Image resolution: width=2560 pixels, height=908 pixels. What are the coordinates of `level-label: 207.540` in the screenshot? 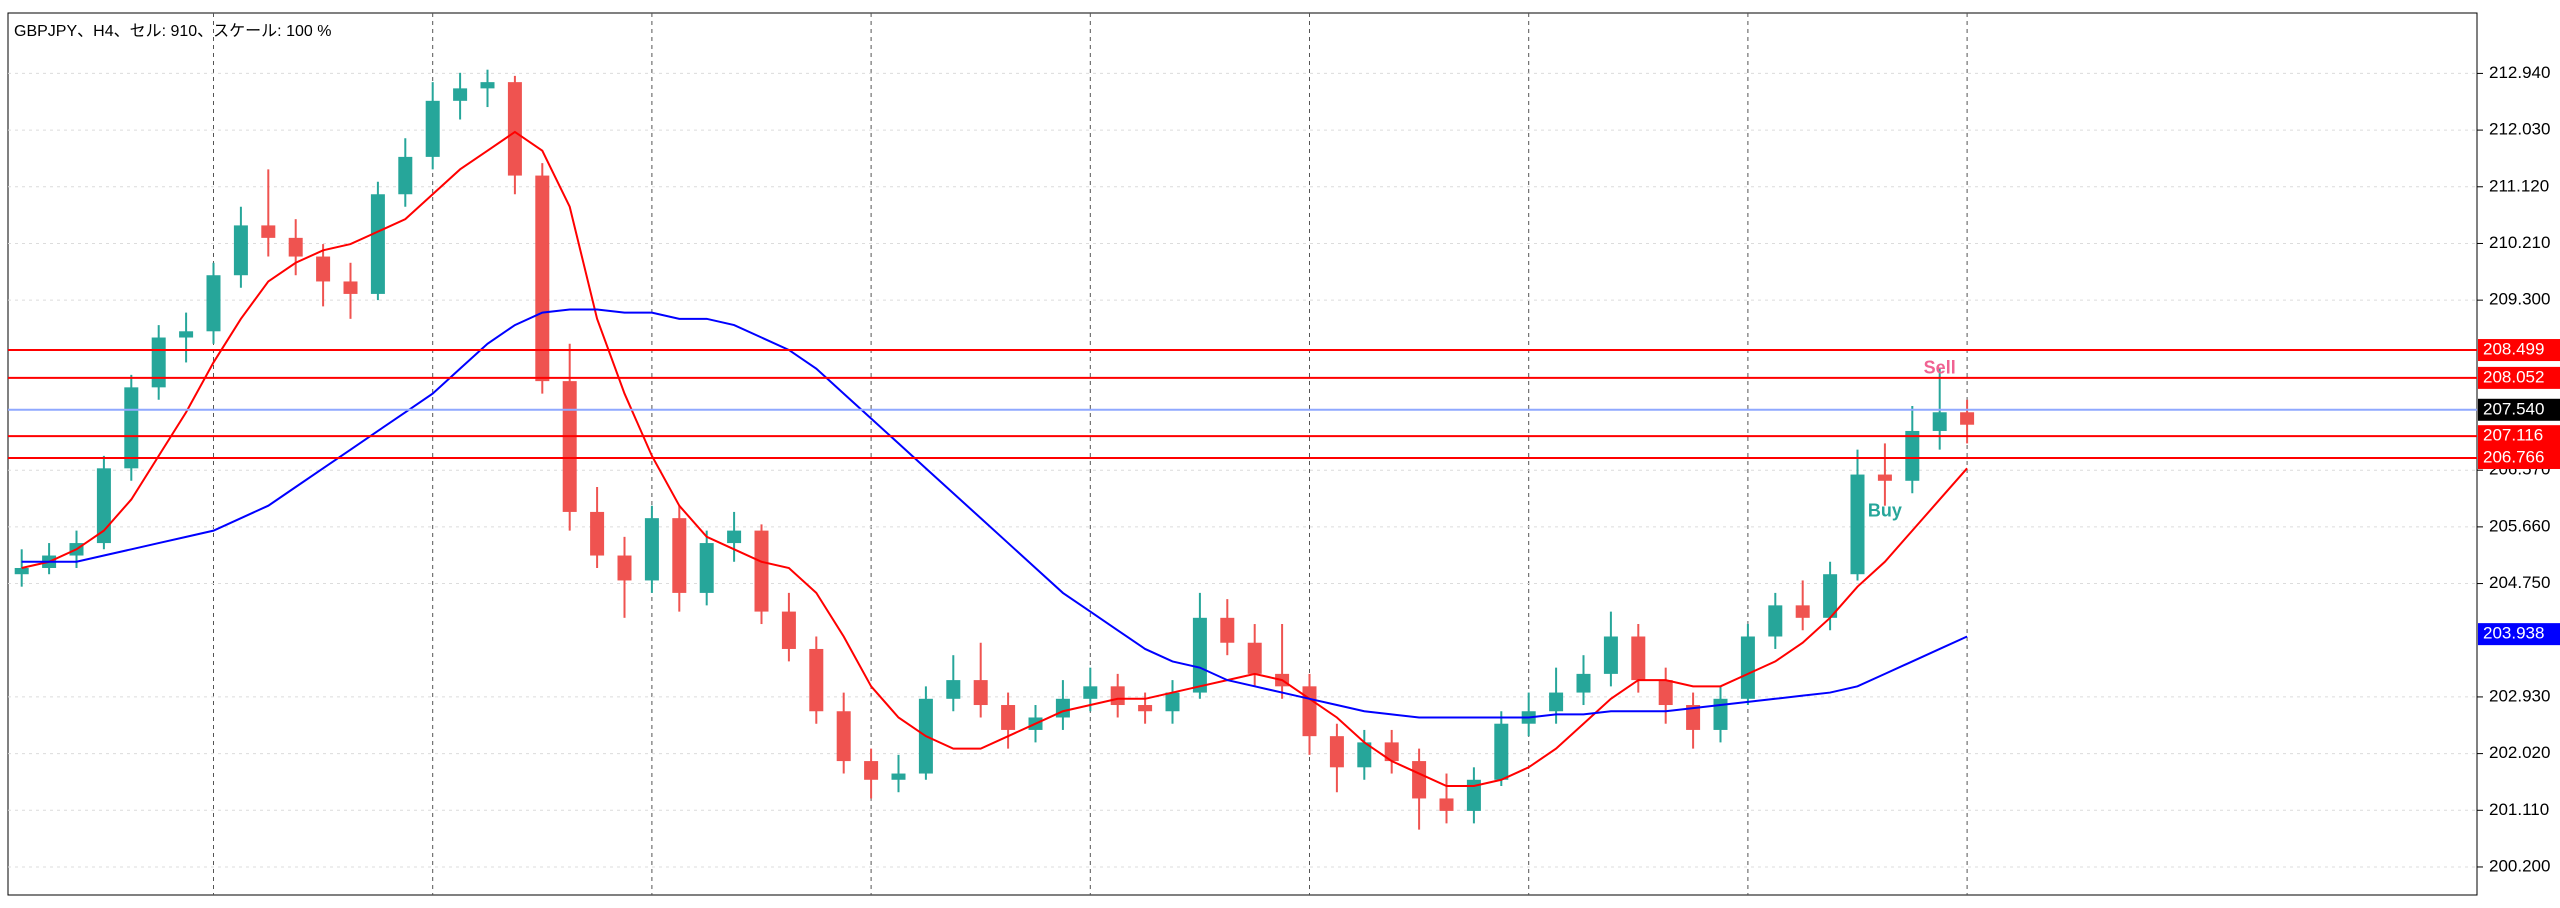 It's located at (2513, 408).